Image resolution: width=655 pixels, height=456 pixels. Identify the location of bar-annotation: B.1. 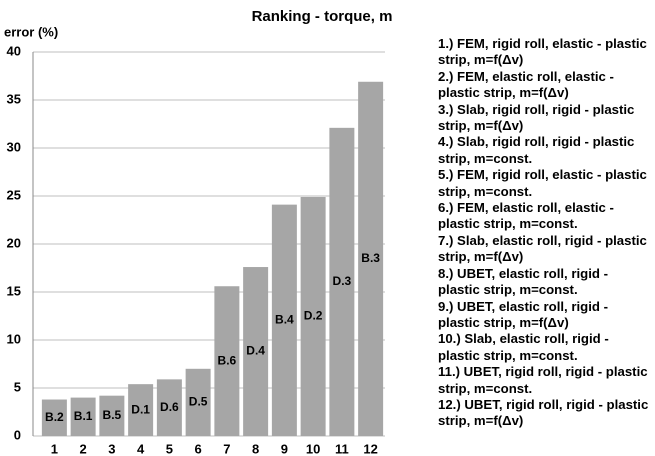
(83, 416).